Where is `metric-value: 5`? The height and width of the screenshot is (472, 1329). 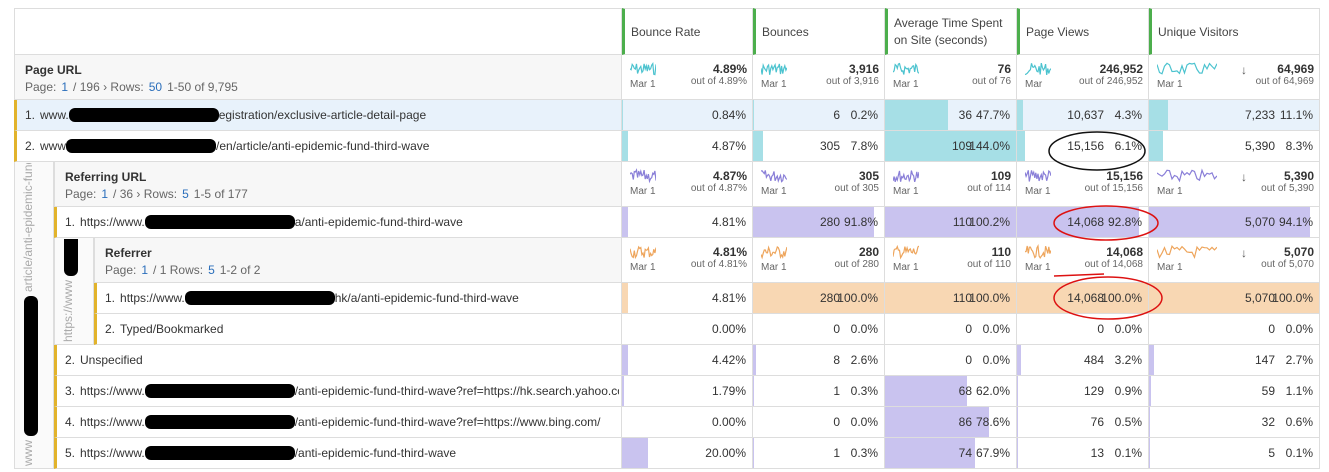
metric-value: 5 is located at coordinates (1271, 453).